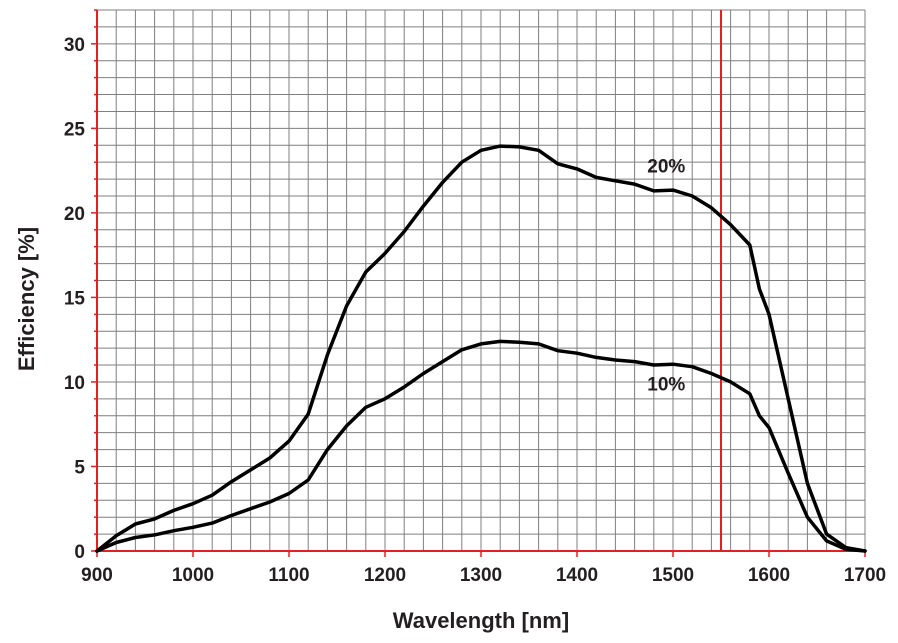 This screenshot has width=898, height=643. Describe the element at coordinates (193, 575) in the screenshot. I see `x-tick-label: 1000` at that location.